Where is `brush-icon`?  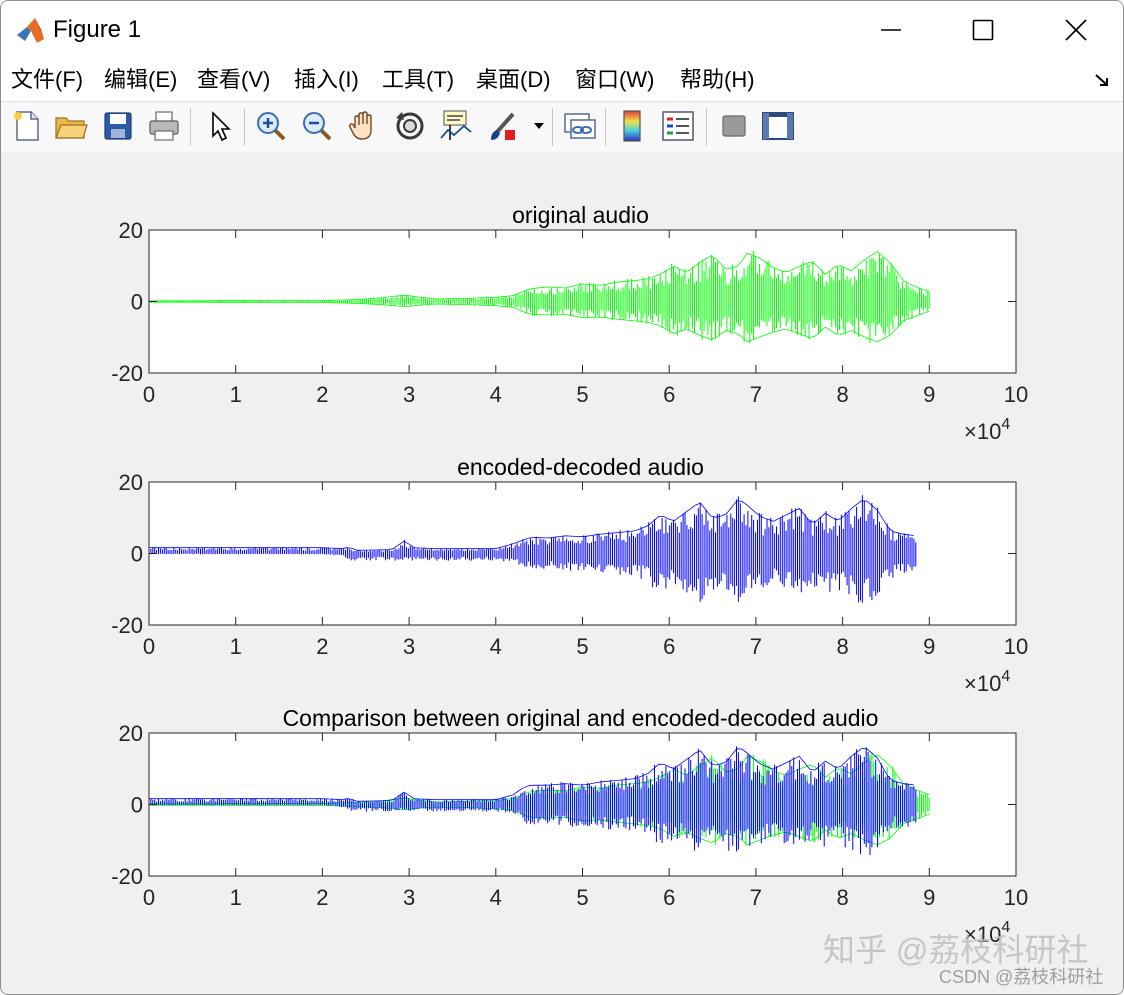
brush-icon is located at coordinates (503, 126).